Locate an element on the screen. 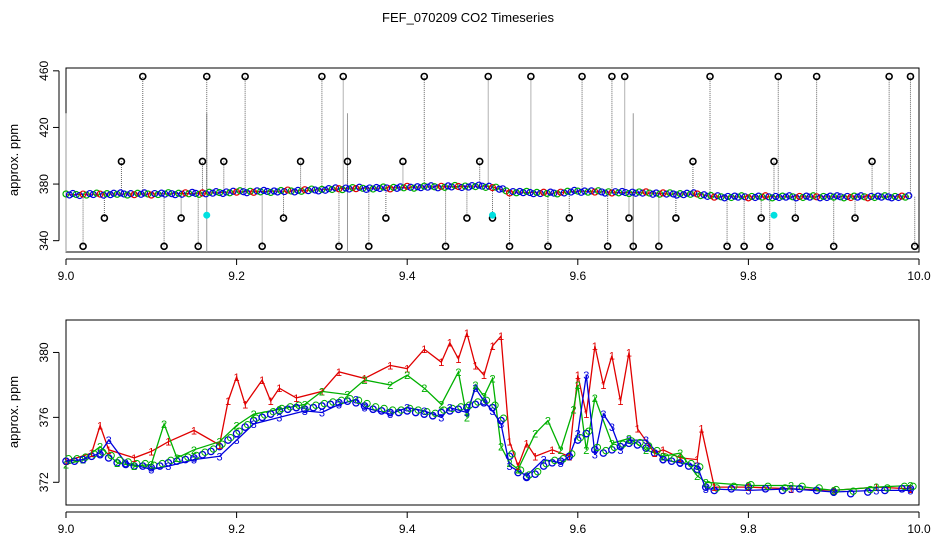  y-tick-label: 372 is located at coordinates (44, 482).